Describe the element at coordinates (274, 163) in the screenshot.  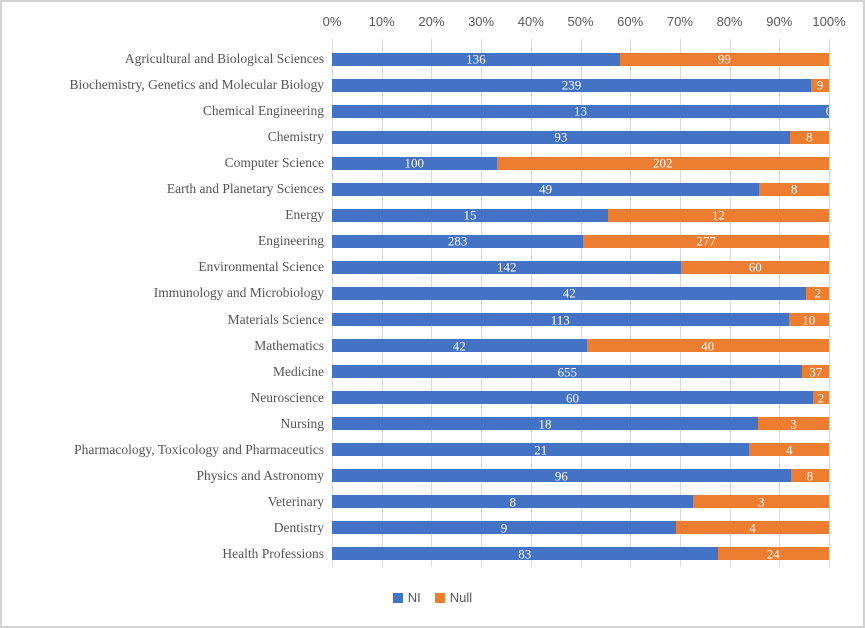
I see `category-label: Computer Science` at that location.